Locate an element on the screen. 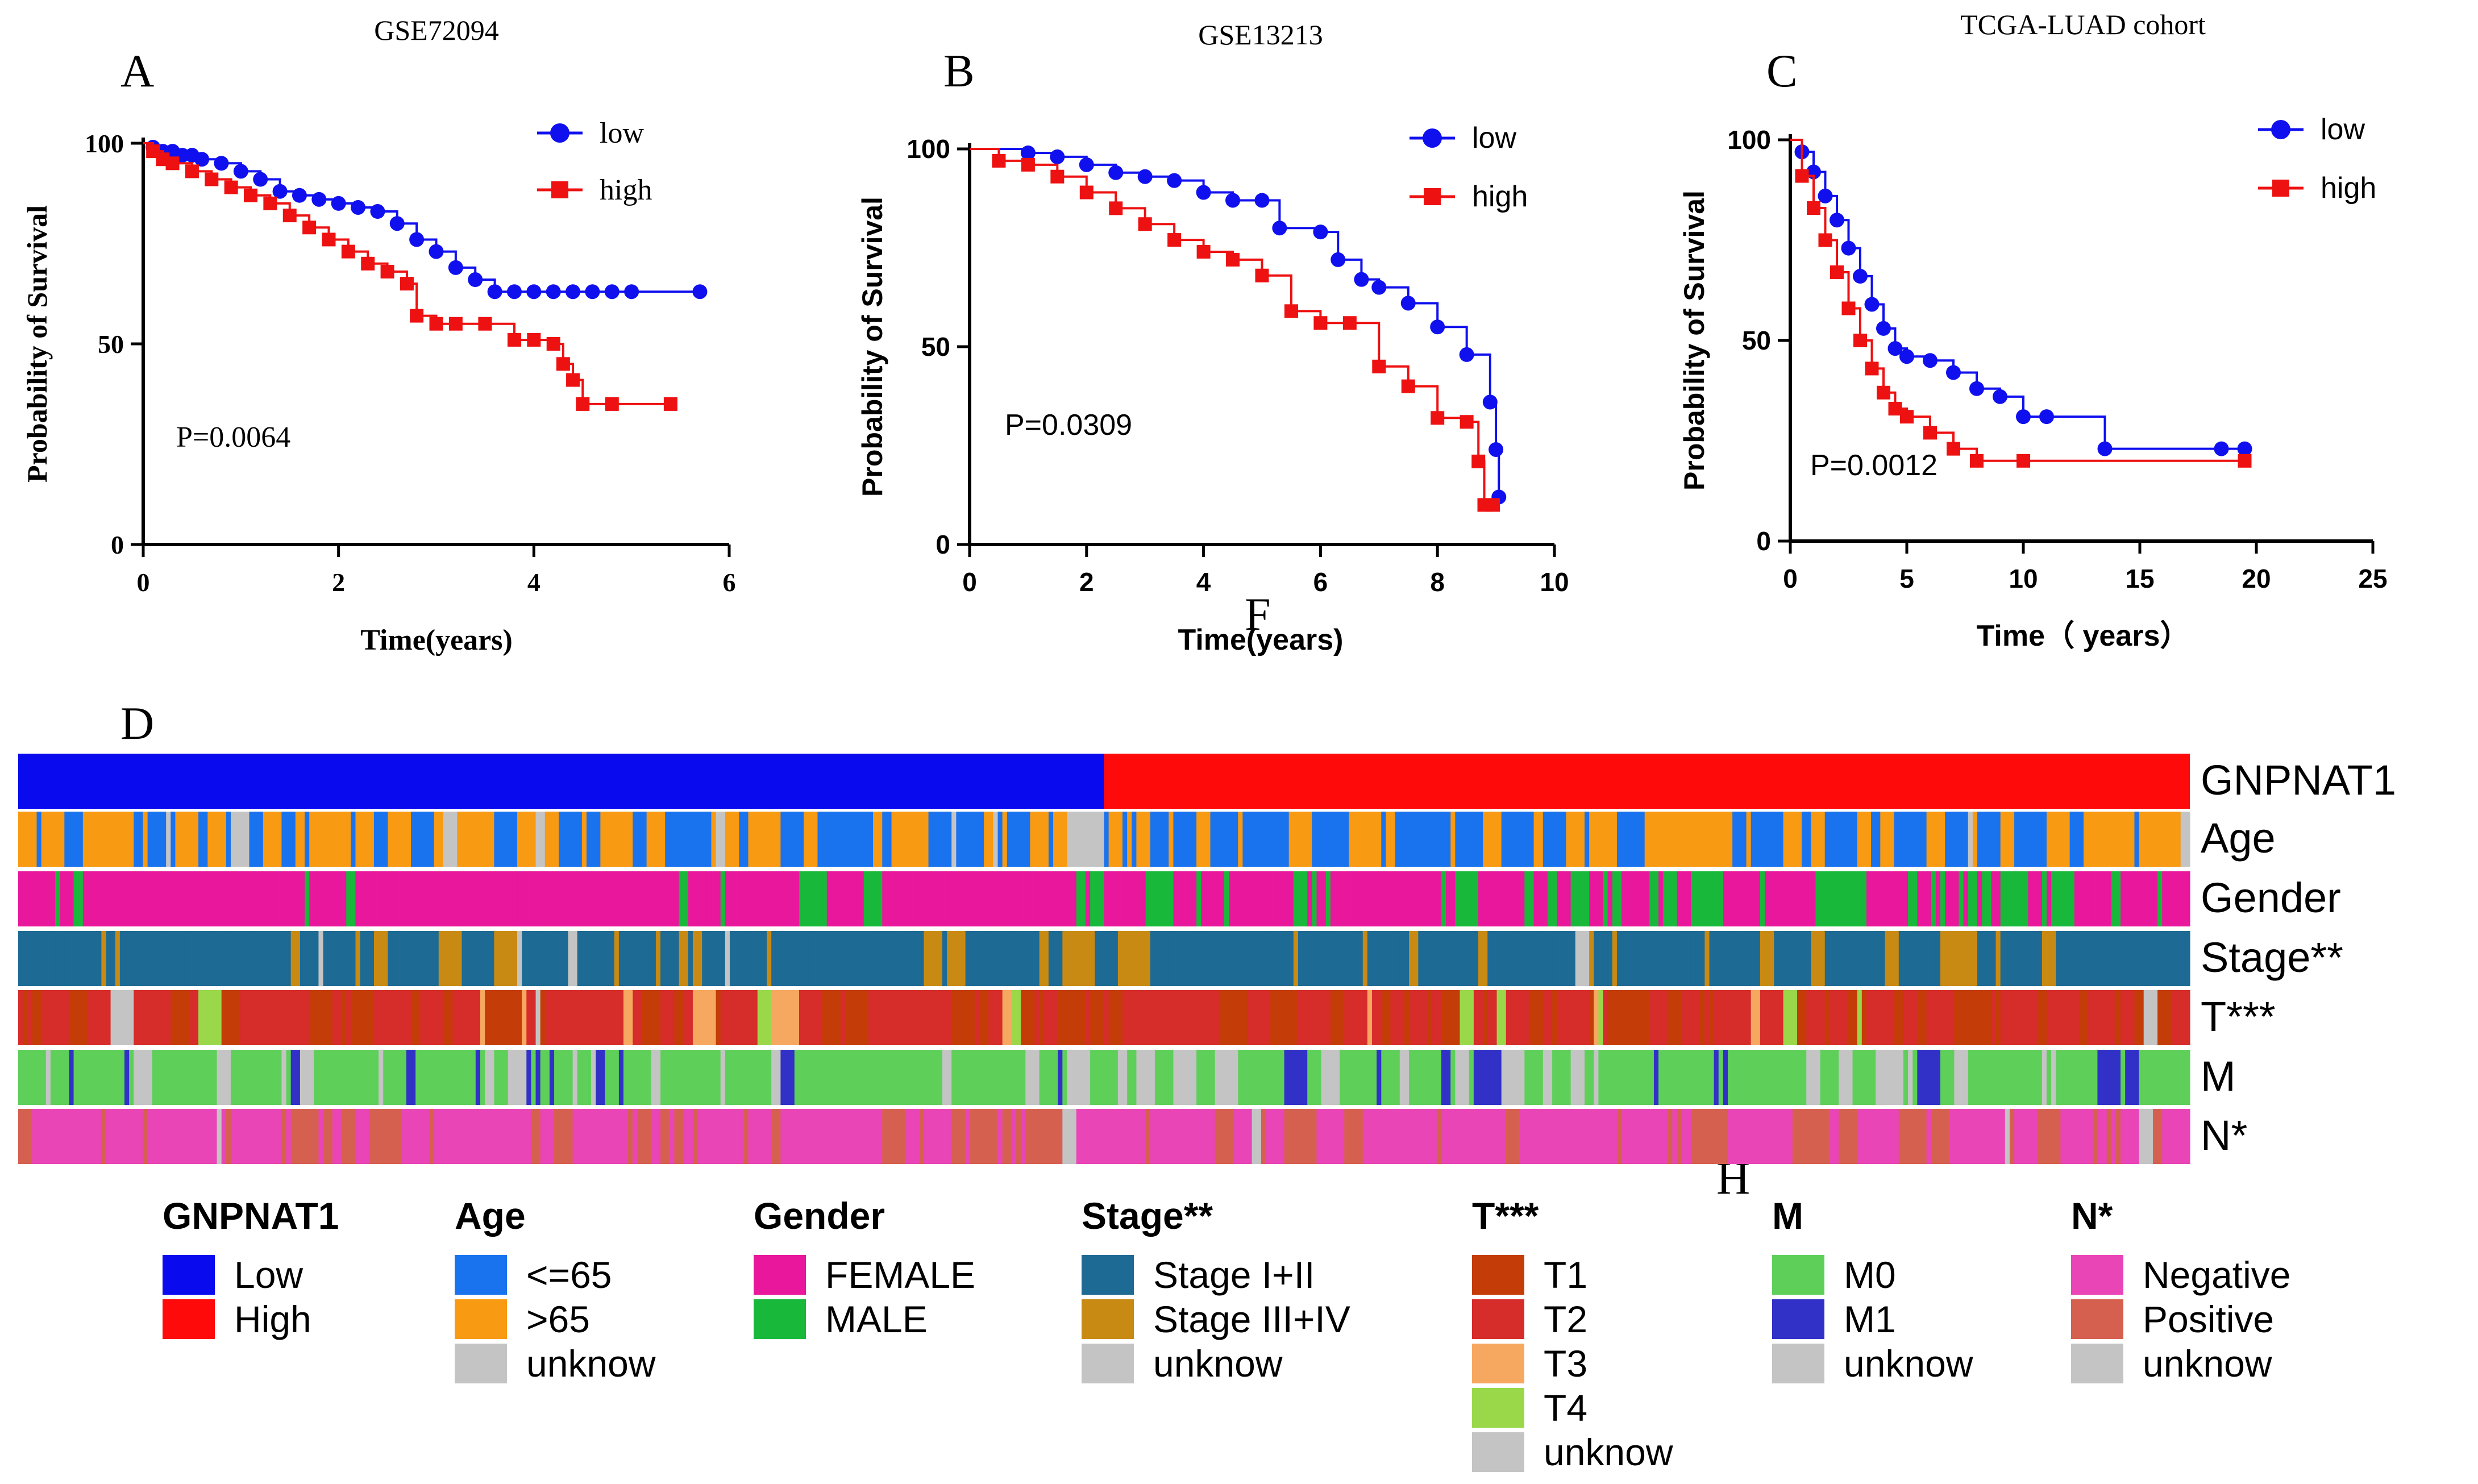 The height and width of the screenshot is (1484, 2478). y-axis-label: Probability of Survival is located at coordinates (873, 347).